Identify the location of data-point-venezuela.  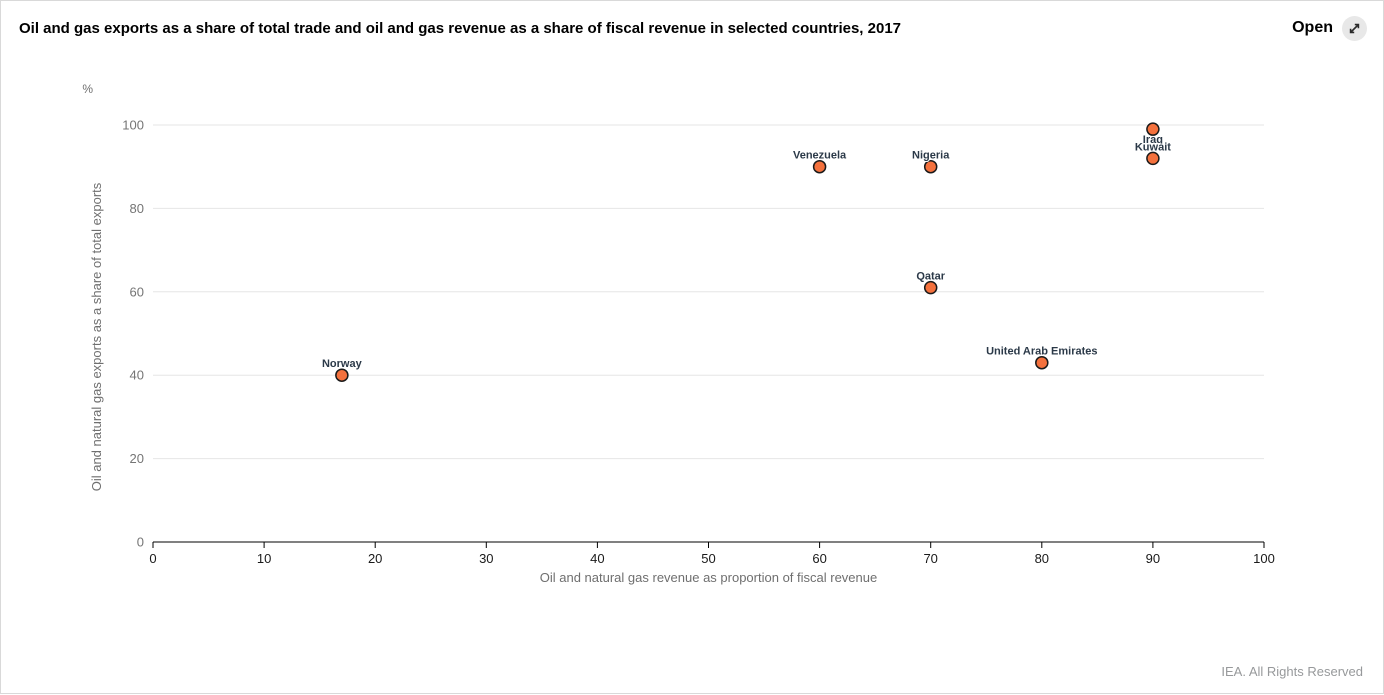
(819, 166).